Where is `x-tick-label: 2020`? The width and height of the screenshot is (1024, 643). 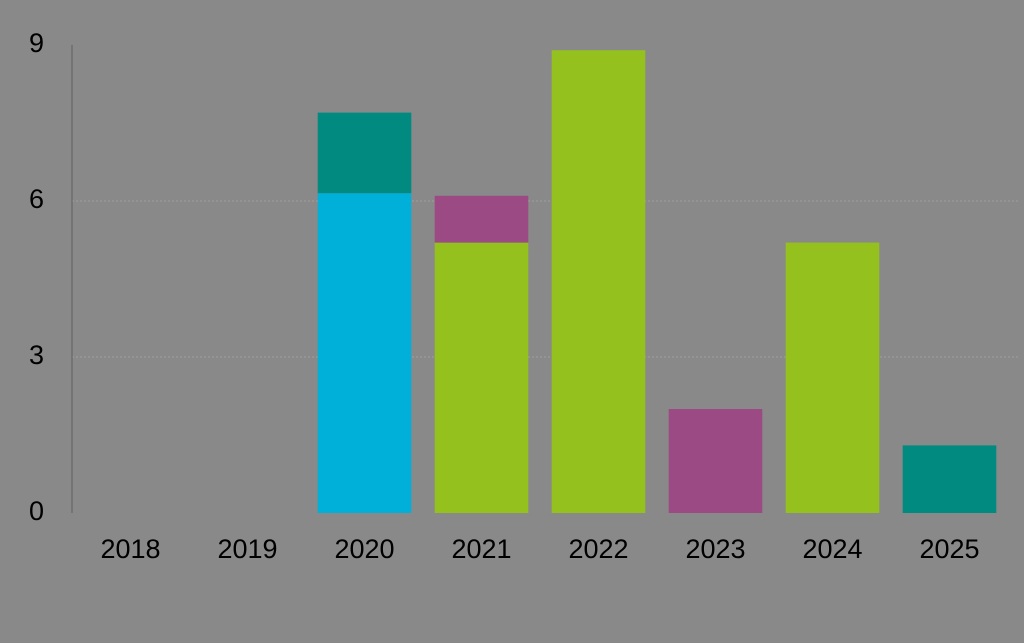 x-tick-label: 2020 is located at coordinates (364, 549).